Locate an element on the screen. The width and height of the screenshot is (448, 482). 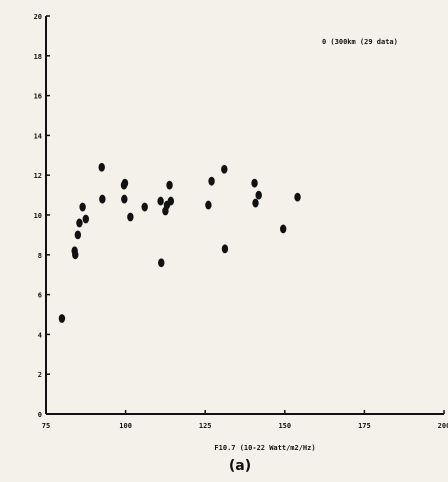
y-tick-label: 0 is located at coordinates (40, 415).